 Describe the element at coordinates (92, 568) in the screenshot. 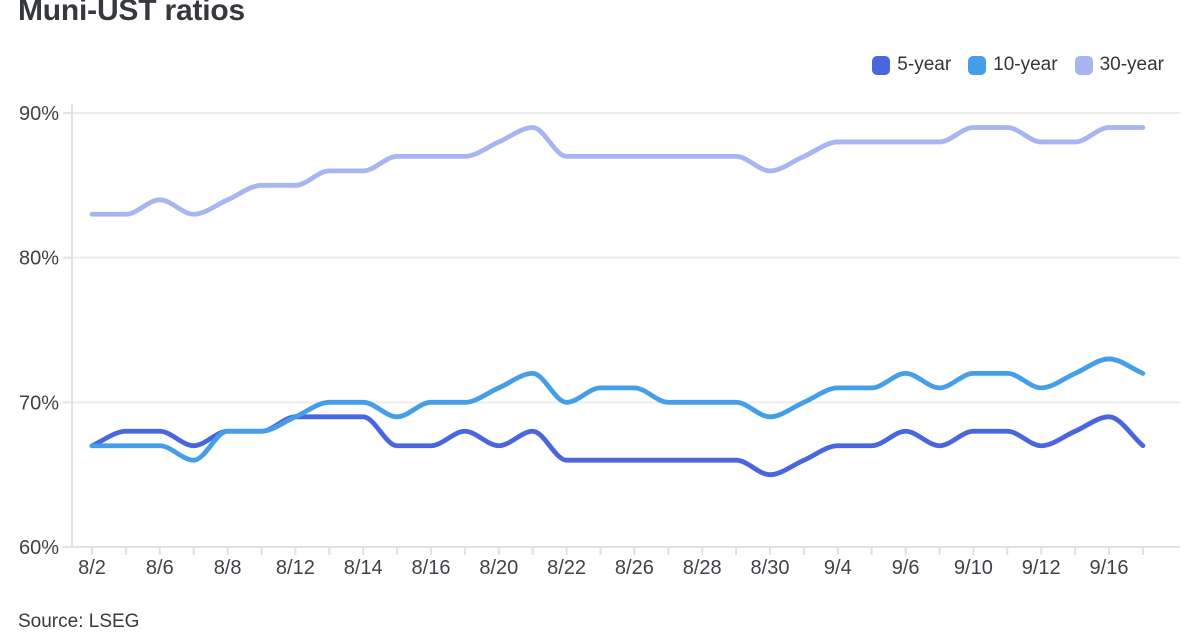

I see `svg-text: 8/2` at that location.